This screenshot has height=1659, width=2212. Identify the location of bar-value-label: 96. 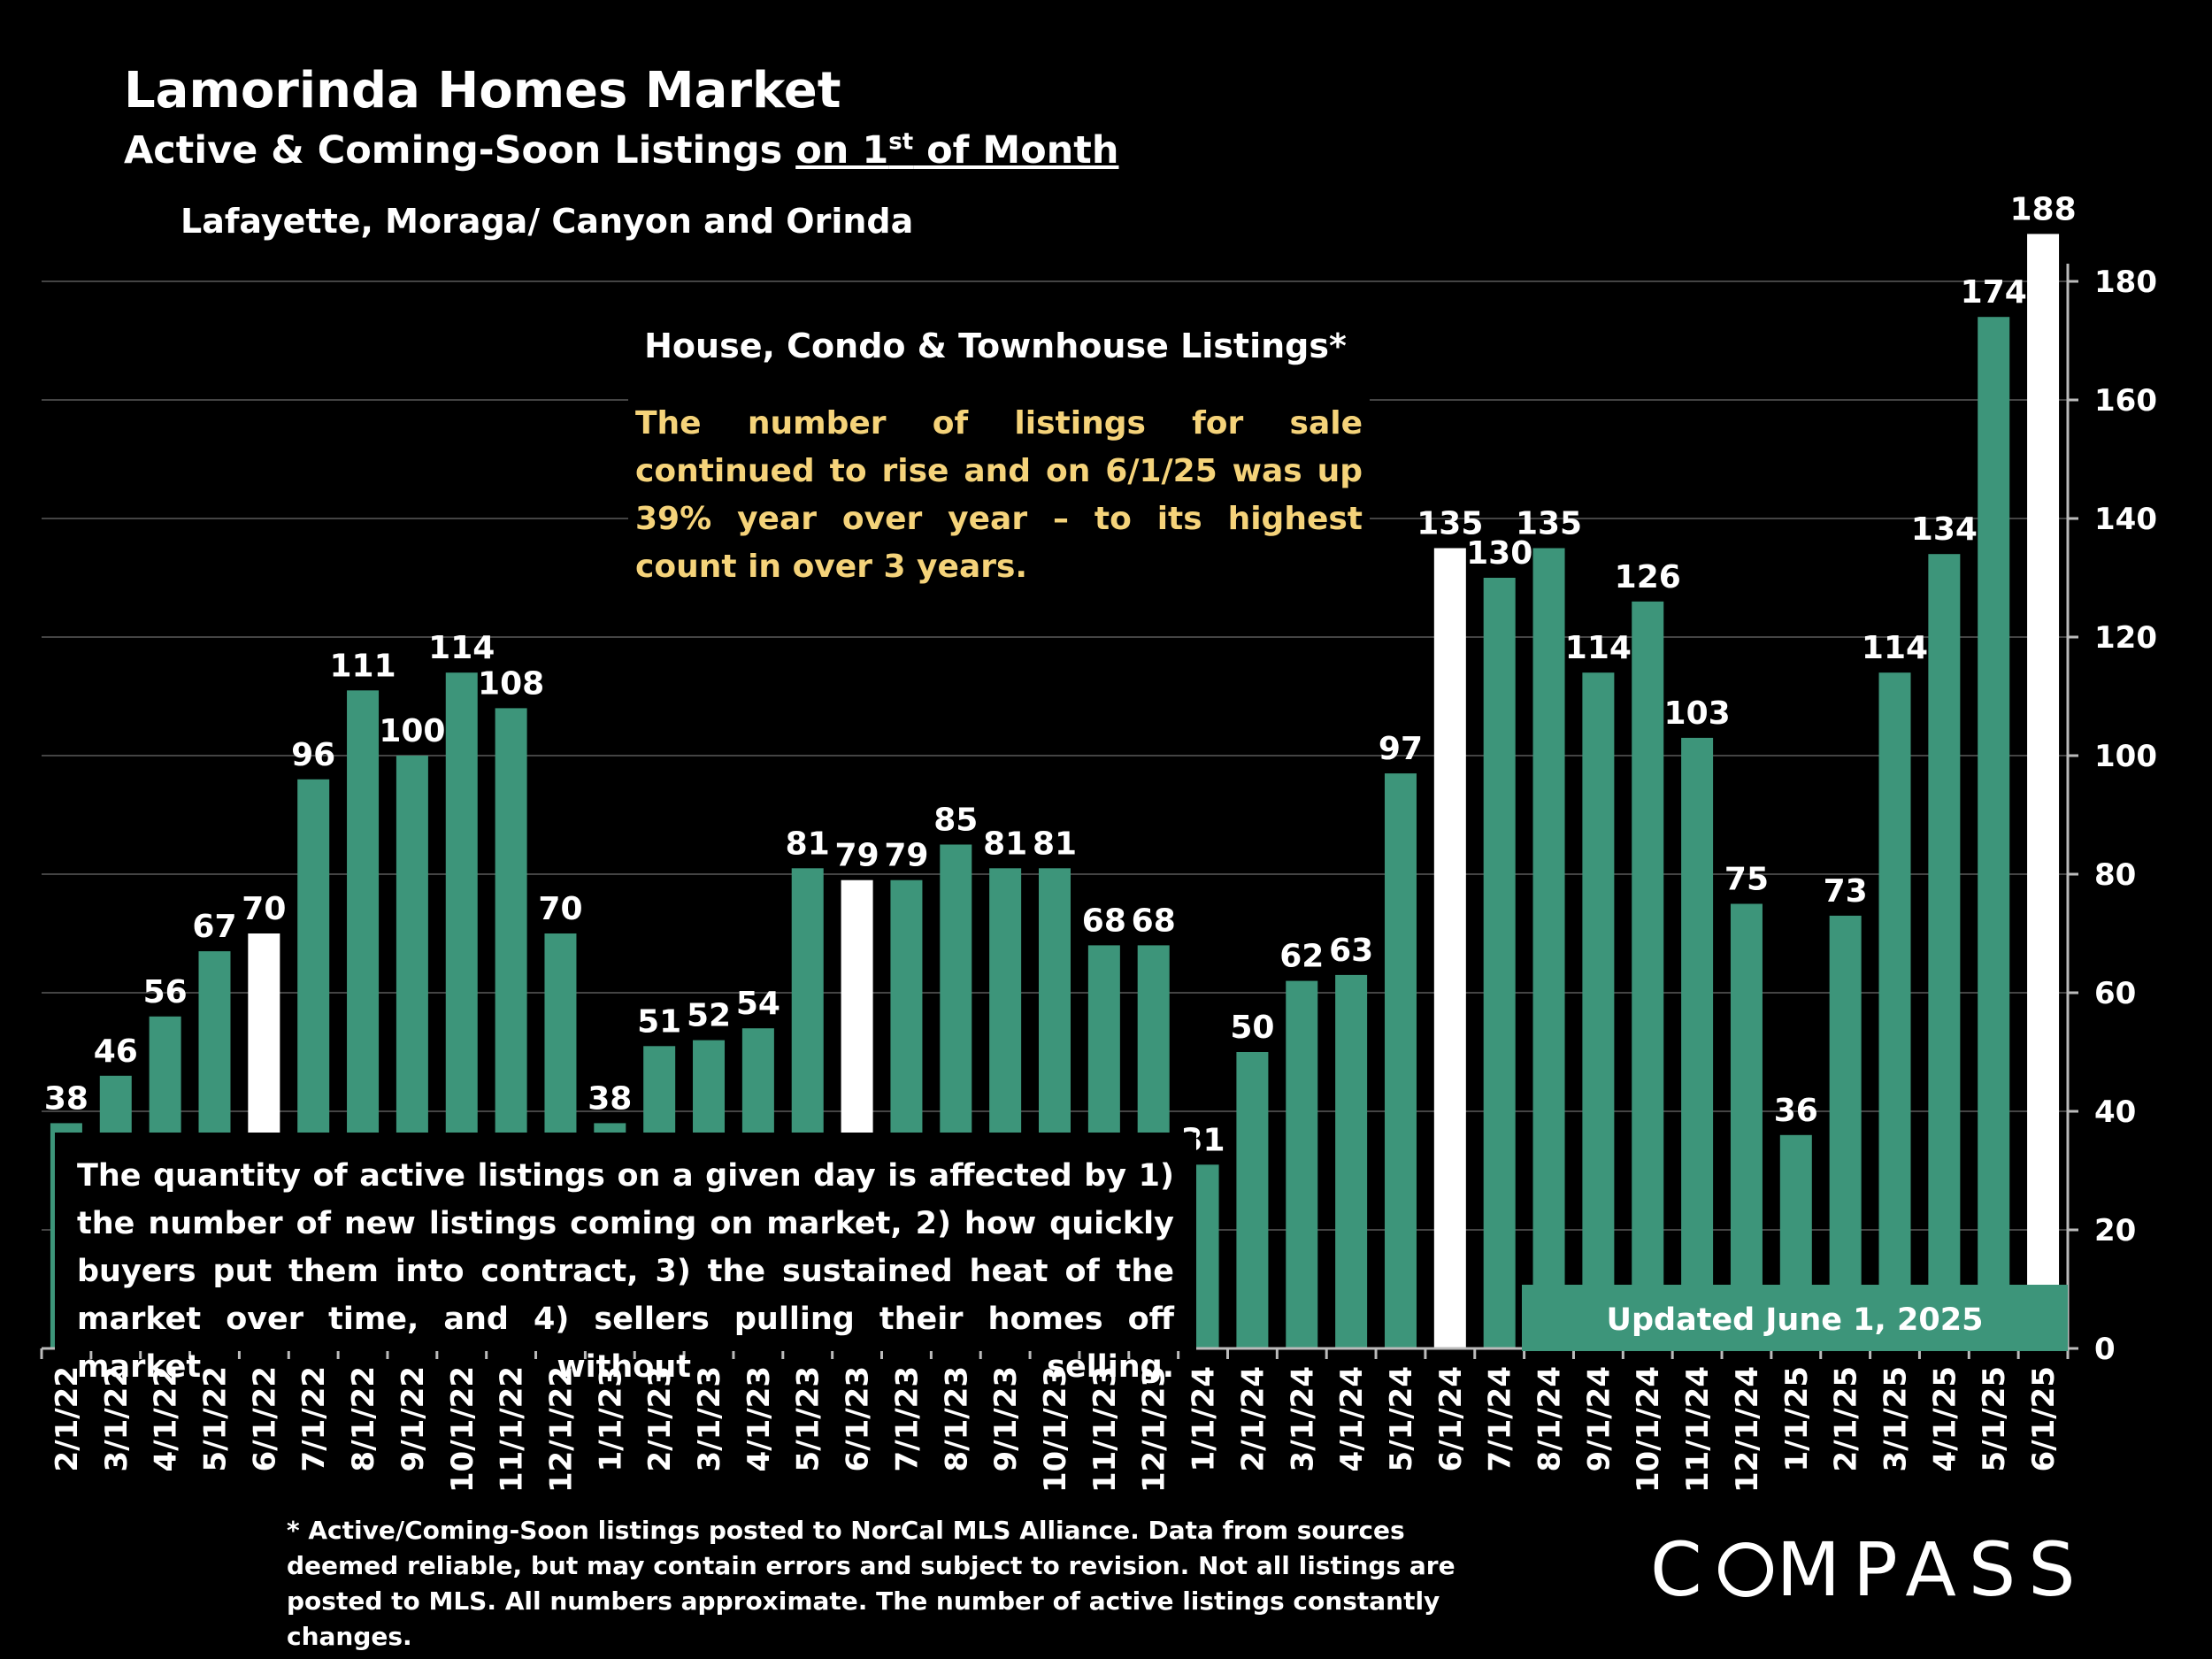
(313, 755).